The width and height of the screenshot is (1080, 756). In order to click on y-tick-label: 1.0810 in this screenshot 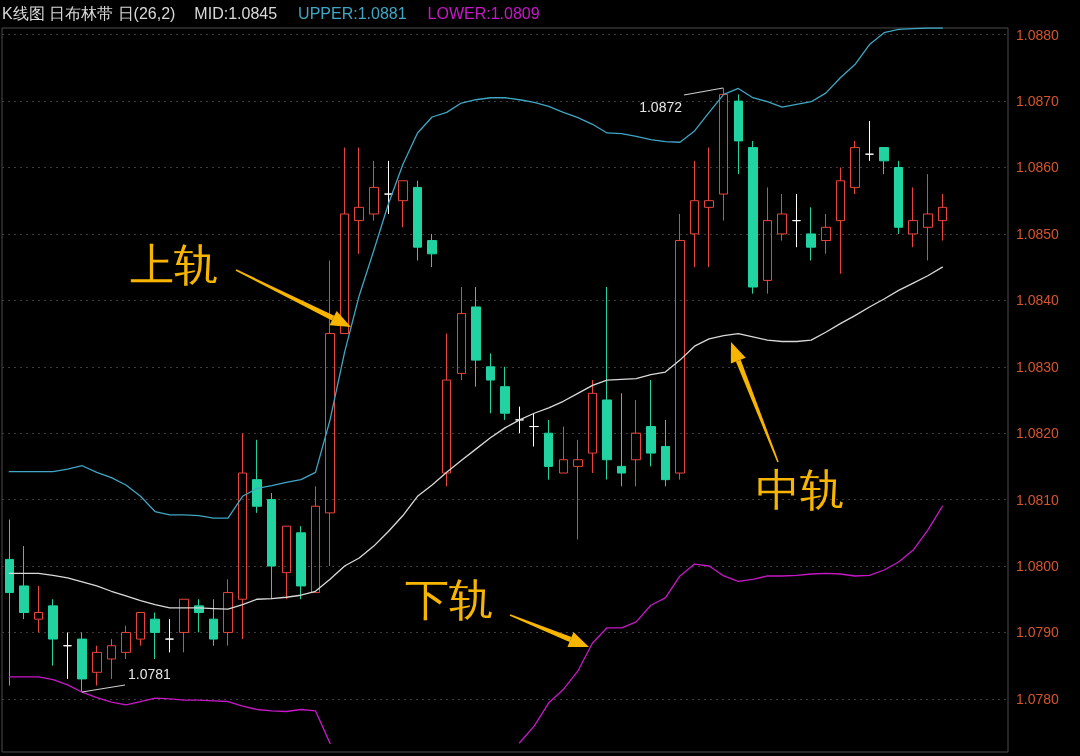, I will do `click(1038, 499)`.